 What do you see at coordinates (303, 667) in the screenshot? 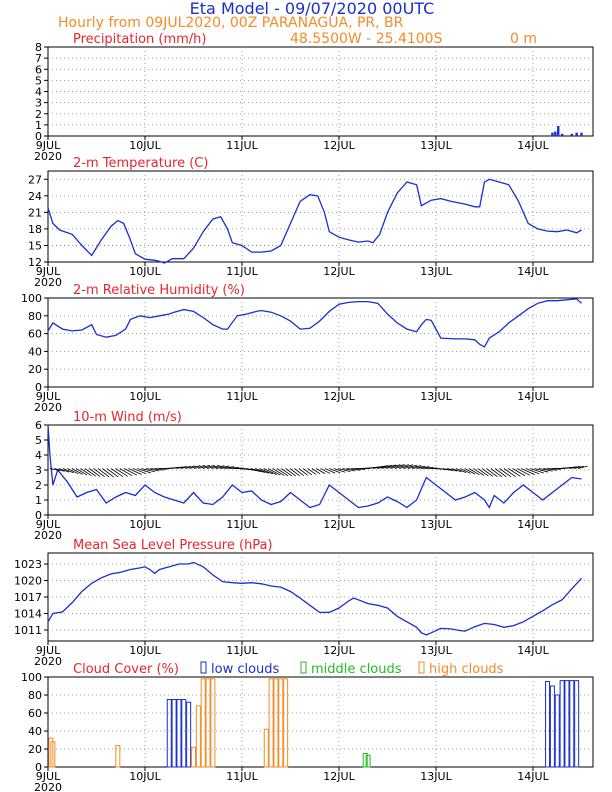
I see `legend-middle-swatch` at bounding box center [303, 667].